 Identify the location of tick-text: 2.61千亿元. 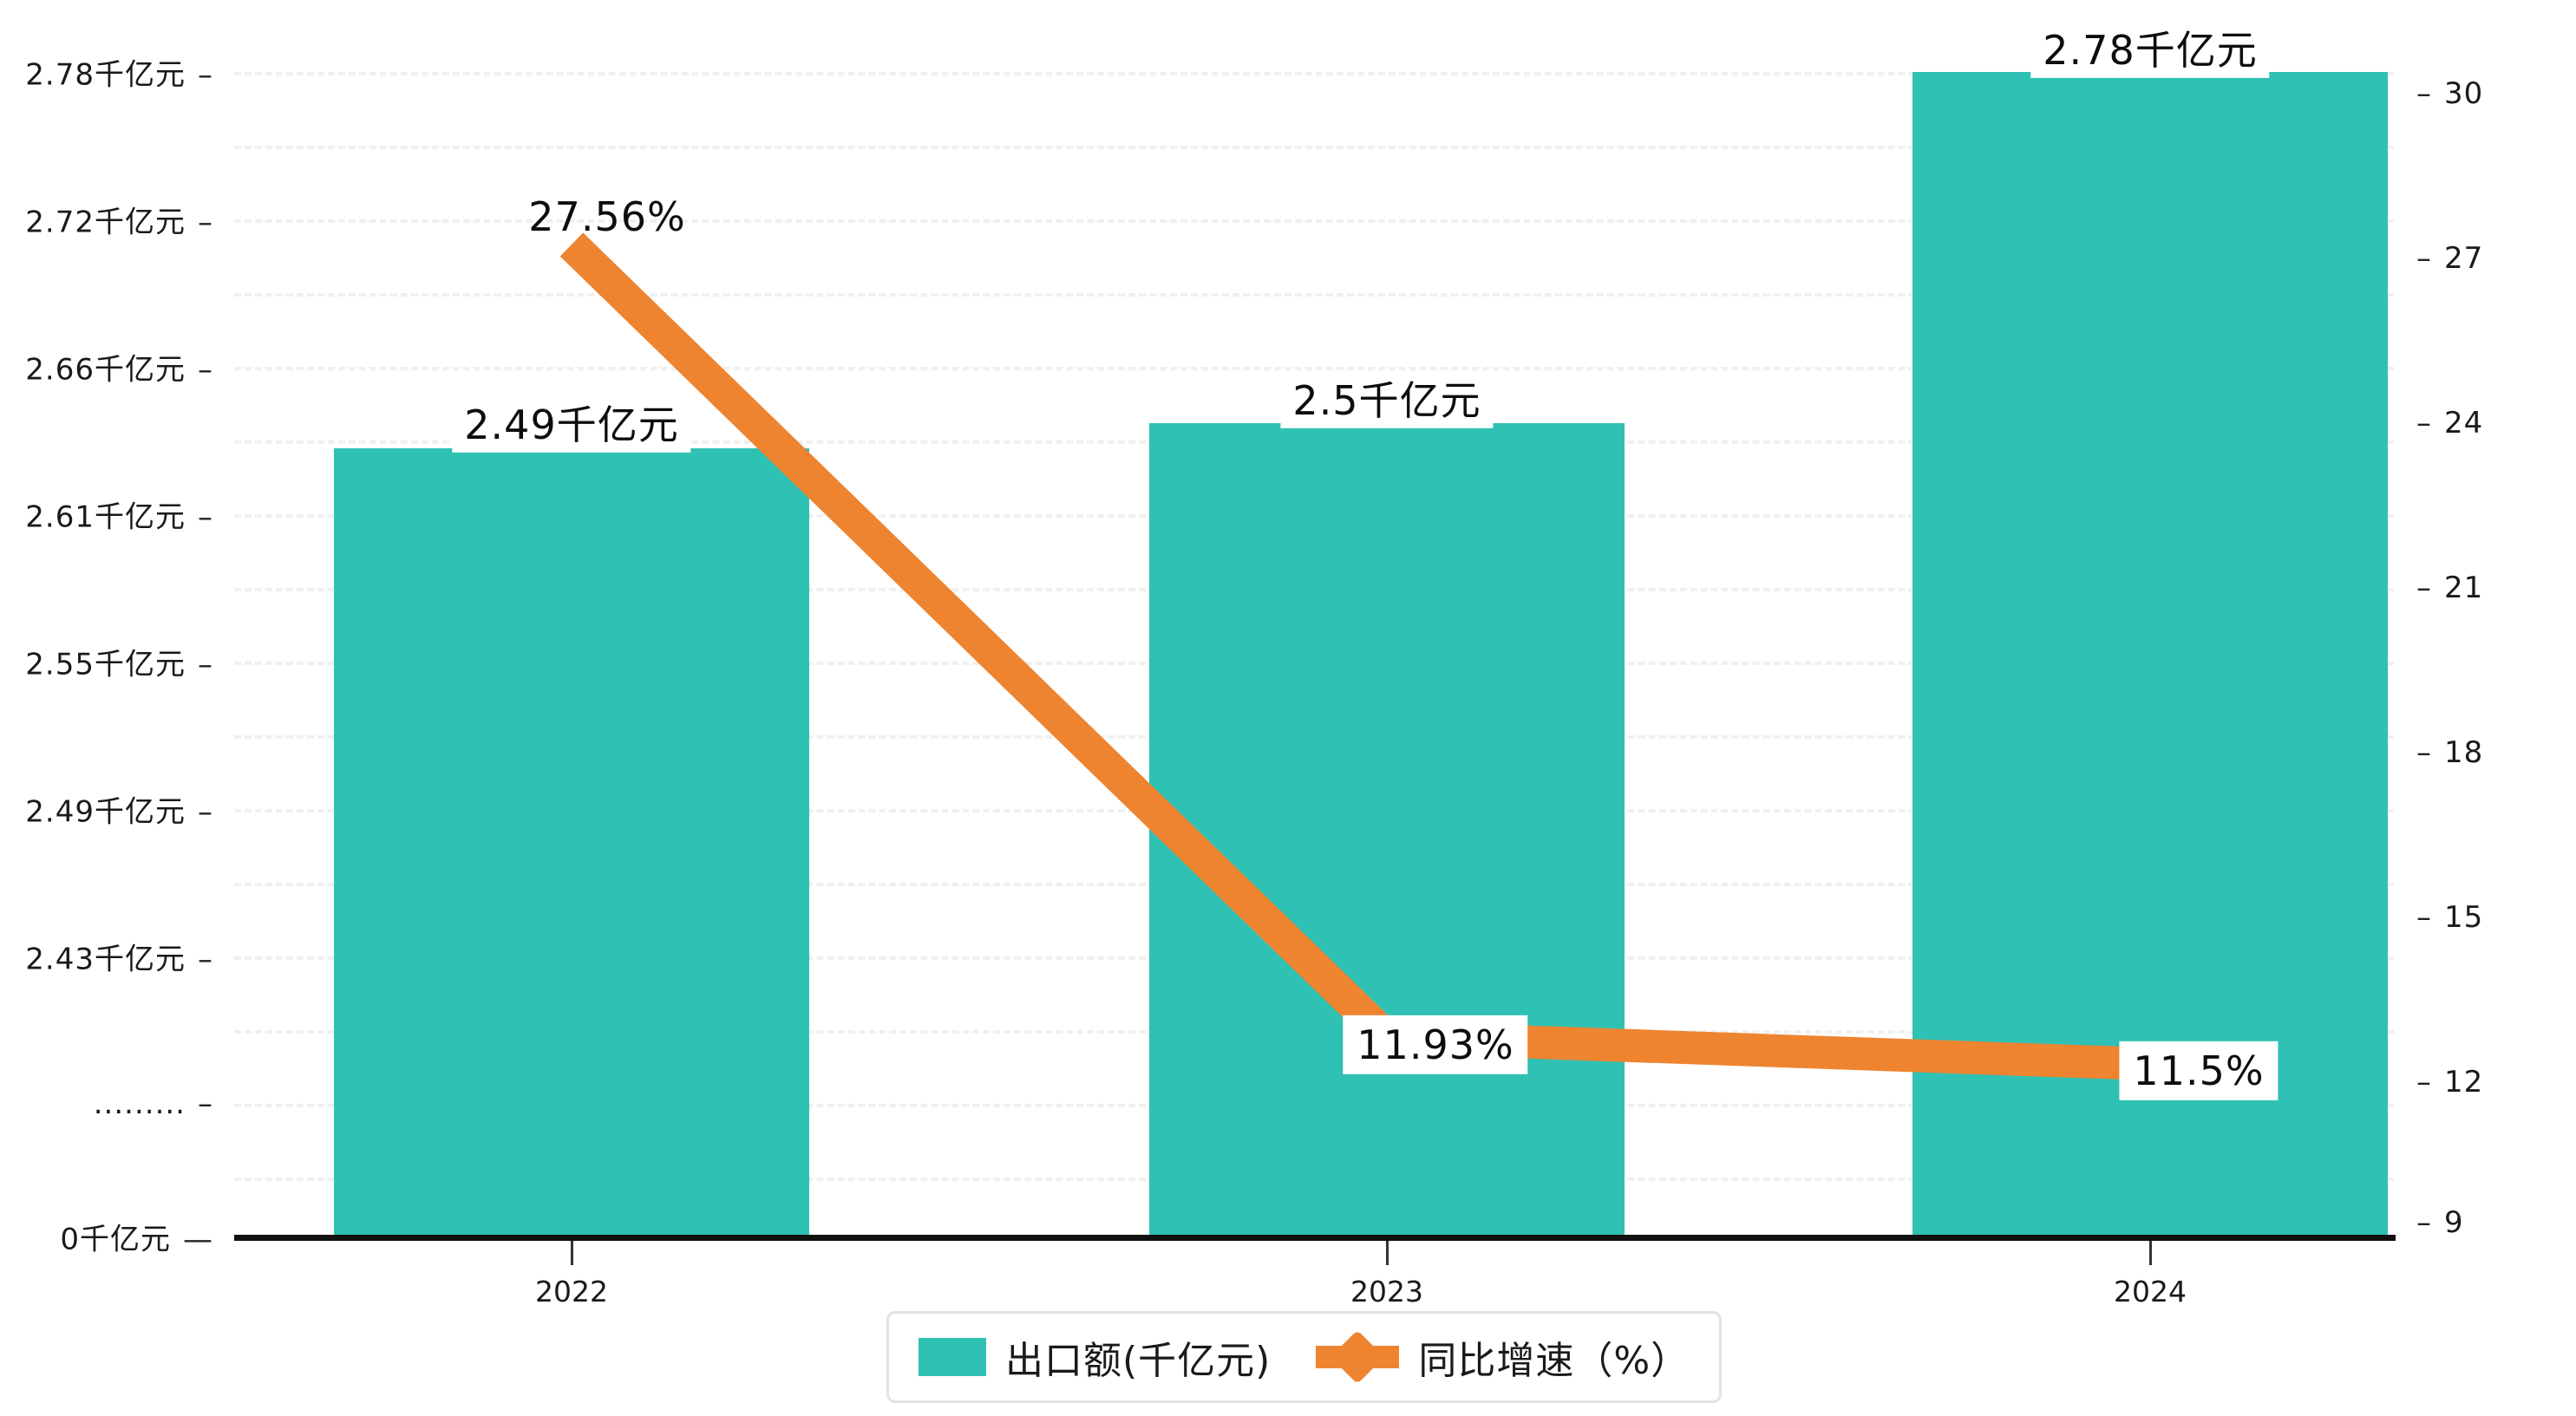
(105, 517).